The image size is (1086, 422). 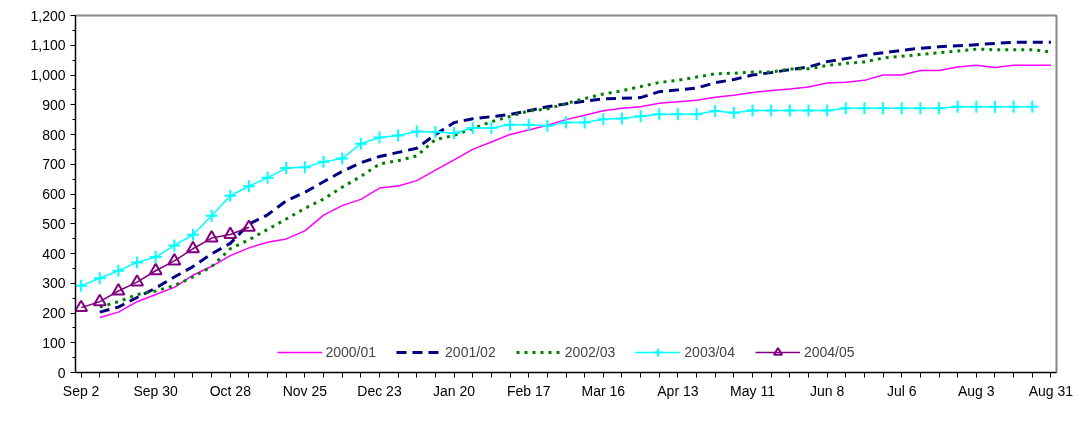 I want to click on x-tick-label: Apr 13, so click(x=678, y=390).